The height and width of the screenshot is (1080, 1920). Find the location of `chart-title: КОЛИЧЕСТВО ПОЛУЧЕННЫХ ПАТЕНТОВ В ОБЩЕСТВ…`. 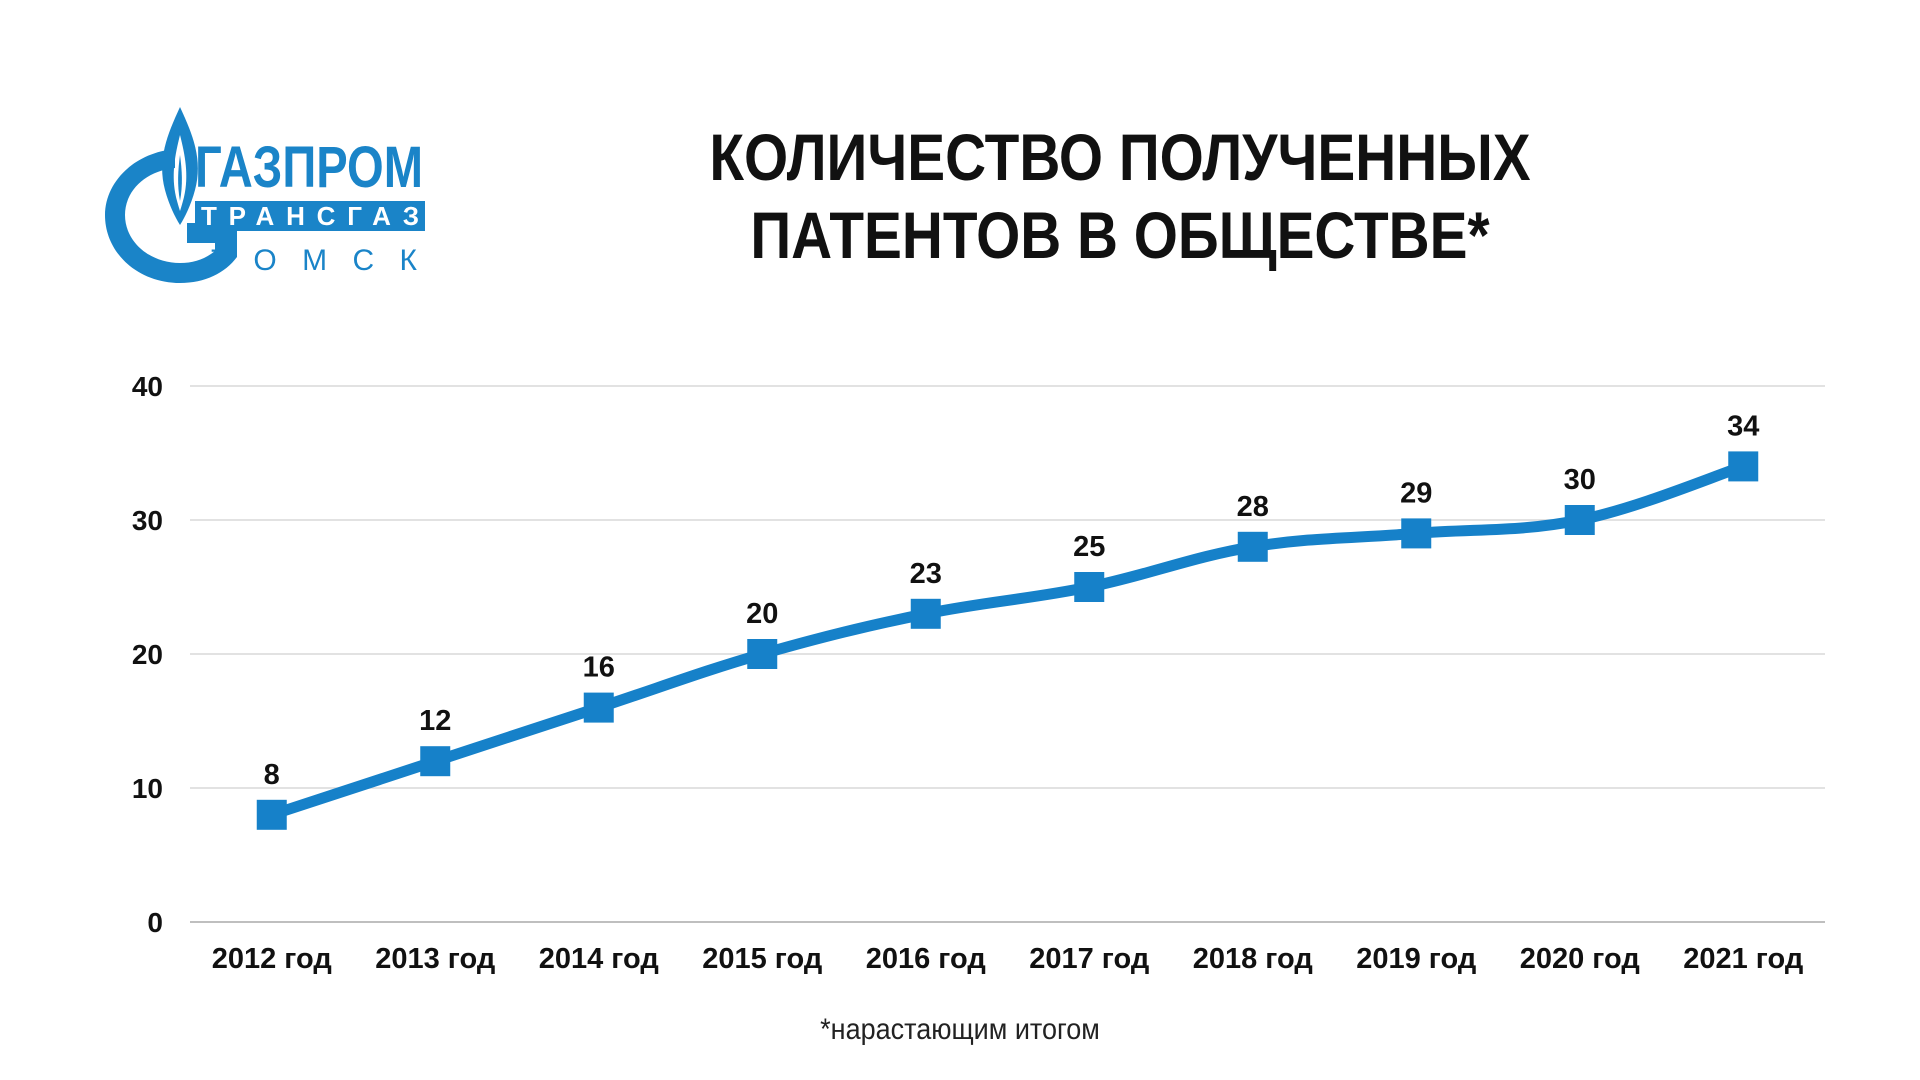

chart-title: КОЛИЧЕСТВО ПОЛУЧЕННЫХ ПАТЕНТОВ В ОБЩЕСТВ… is located at coordinates (1120, 196).